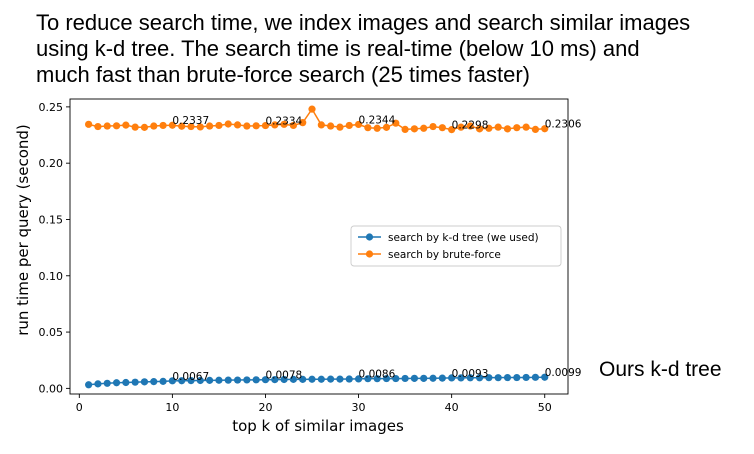 Image resolution: width=754 pixels, height=454 pixels. I want to click on data-label: 0.2334, so click(283, 122).